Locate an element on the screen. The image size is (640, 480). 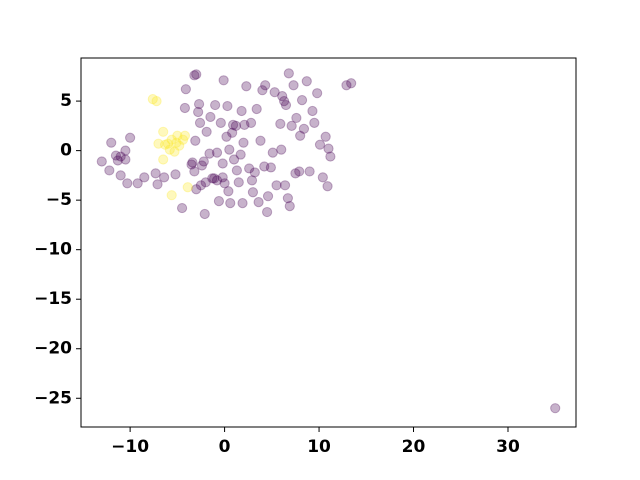
x-tick-label: 0 is located at coordinates (225, 447).